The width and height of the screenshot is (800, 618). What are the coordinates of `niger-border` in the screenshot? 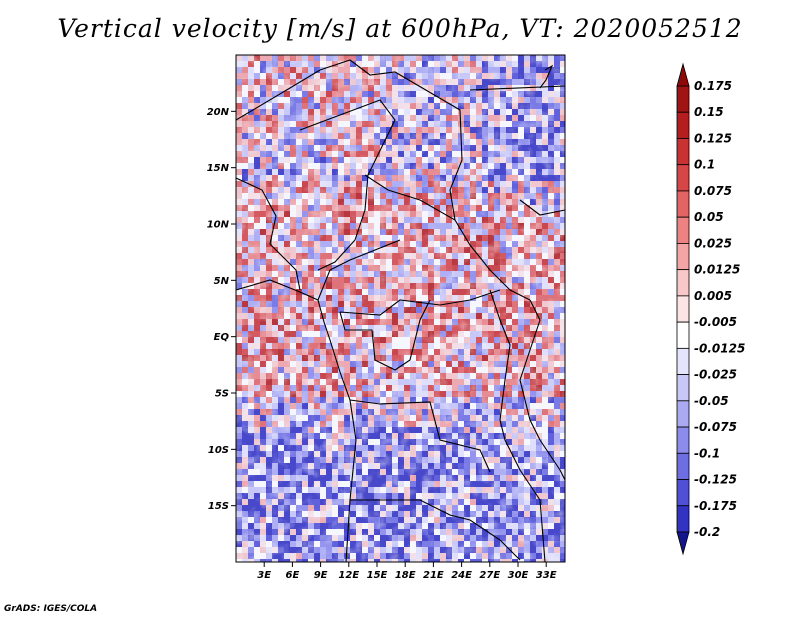 It's located at (347, 185).